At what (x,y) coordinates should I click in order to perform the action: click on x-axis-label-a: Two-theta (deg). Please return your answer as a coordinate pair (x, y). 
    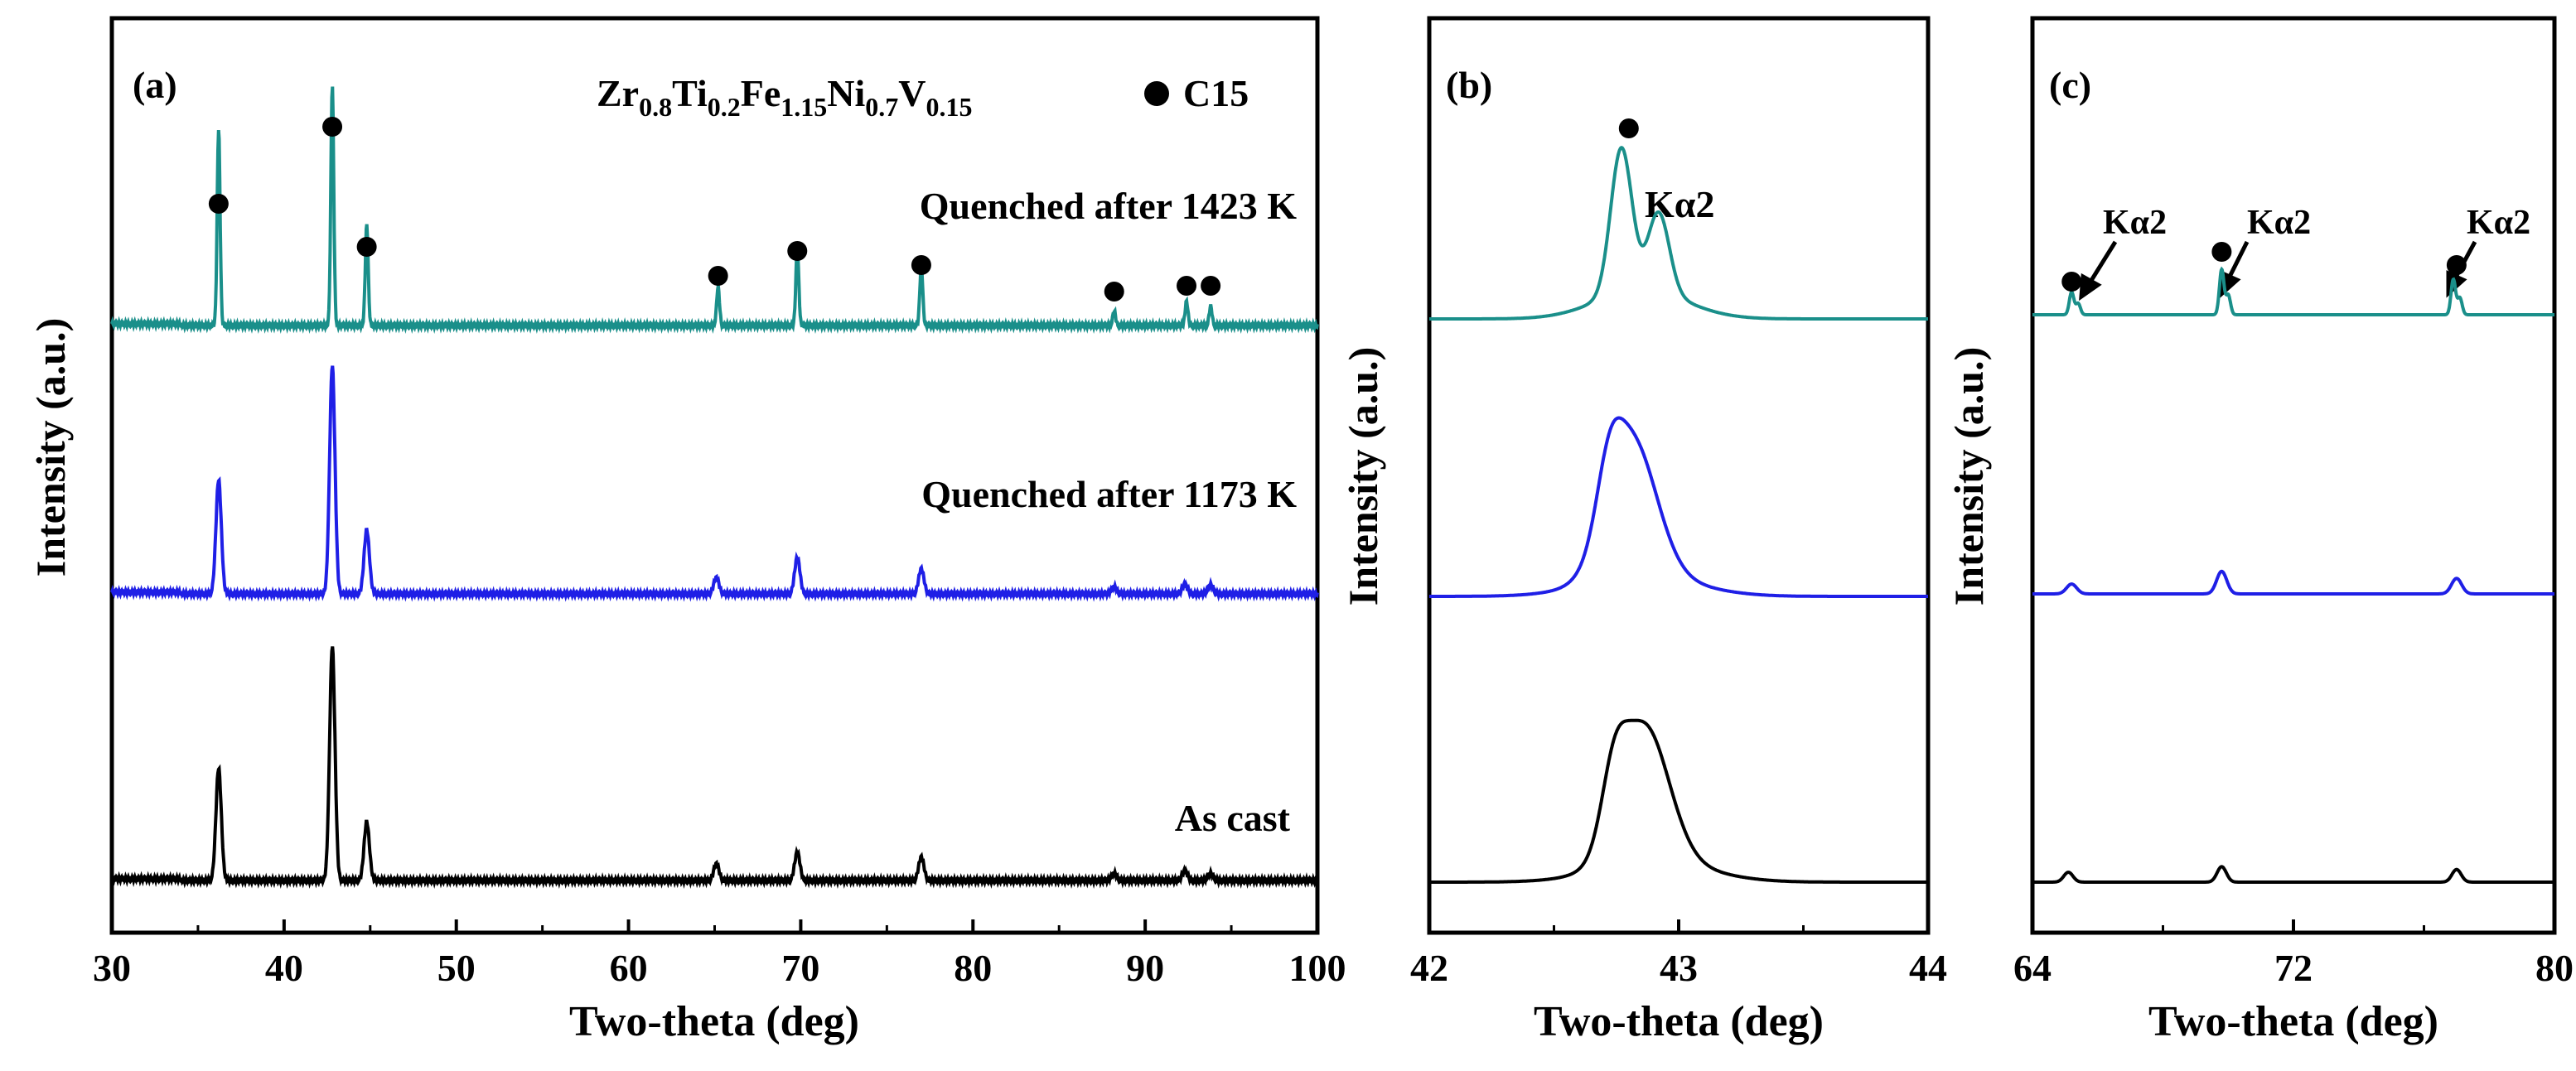
    Looking at the image, I should click on (714, 1021).